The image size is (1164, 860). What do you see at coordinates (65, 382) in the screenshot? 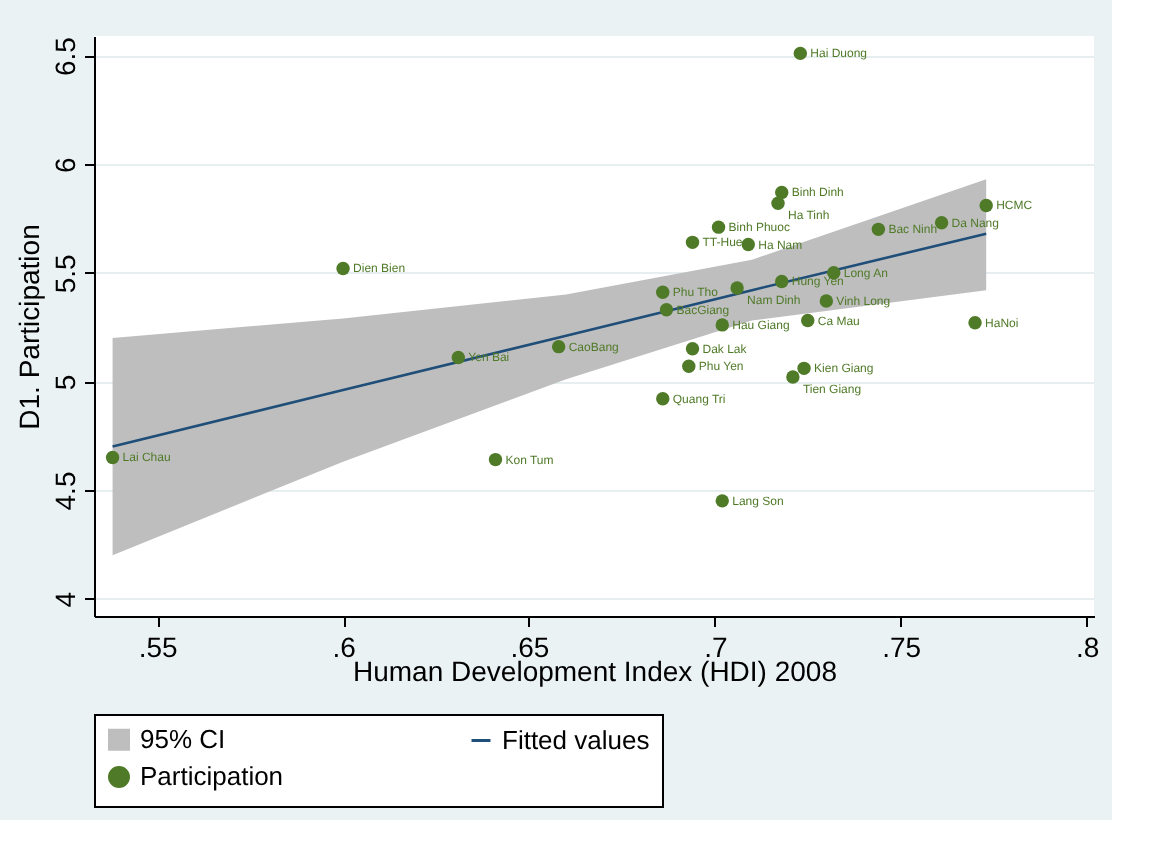
I see `y-tick-label: 5` at bounding box center [65, 382].